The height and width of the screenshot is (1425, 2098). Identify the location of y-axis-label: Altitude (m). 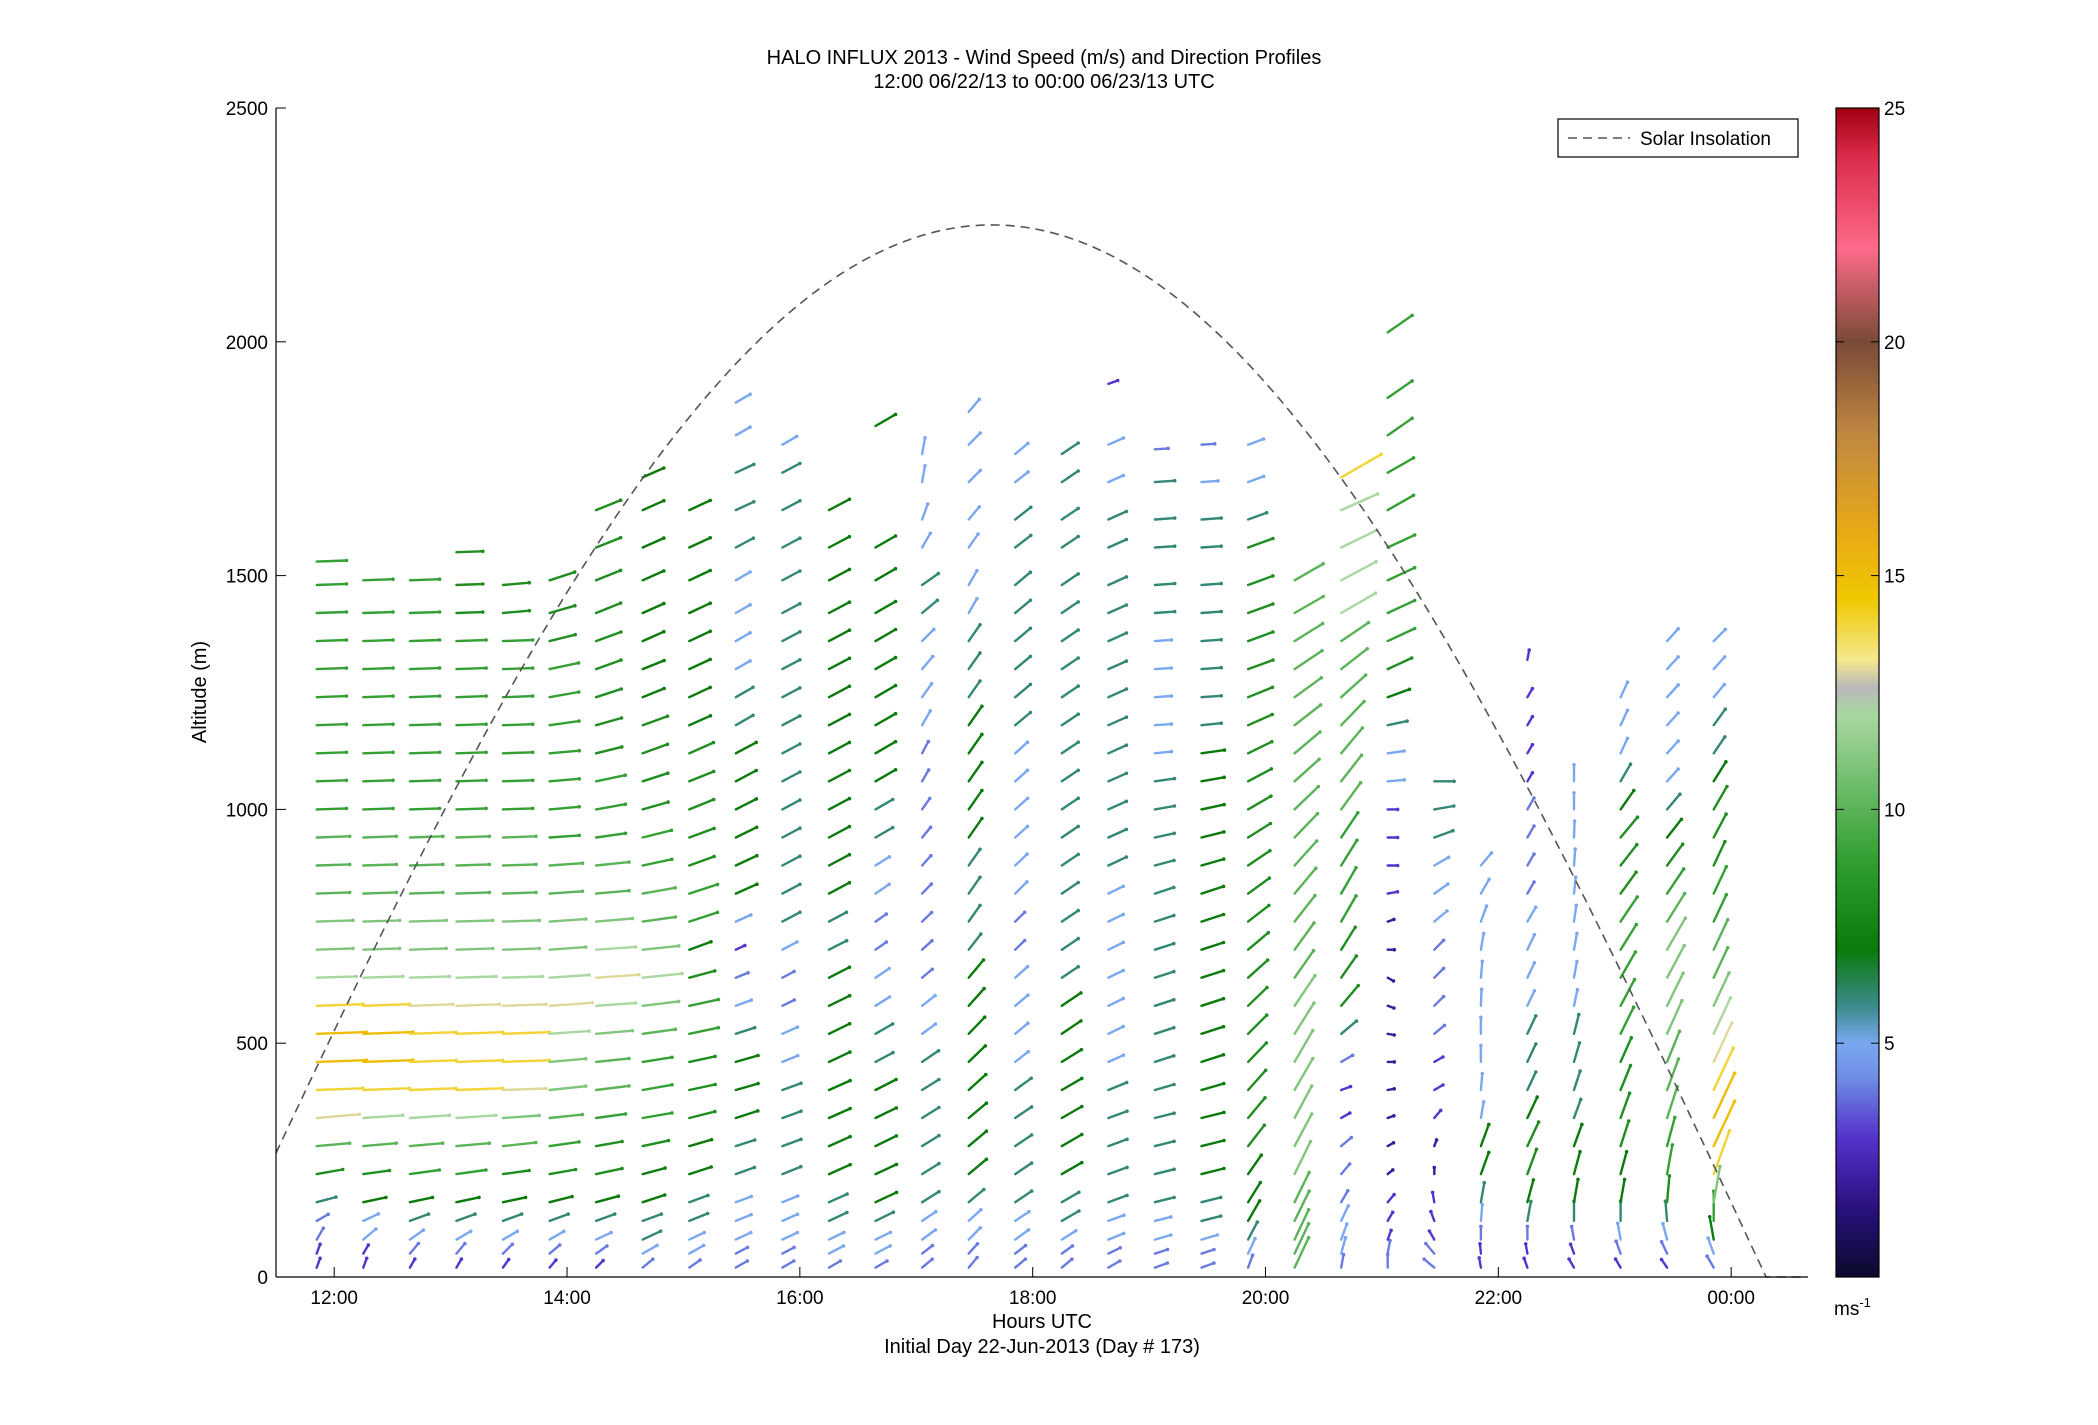
(200, 692).